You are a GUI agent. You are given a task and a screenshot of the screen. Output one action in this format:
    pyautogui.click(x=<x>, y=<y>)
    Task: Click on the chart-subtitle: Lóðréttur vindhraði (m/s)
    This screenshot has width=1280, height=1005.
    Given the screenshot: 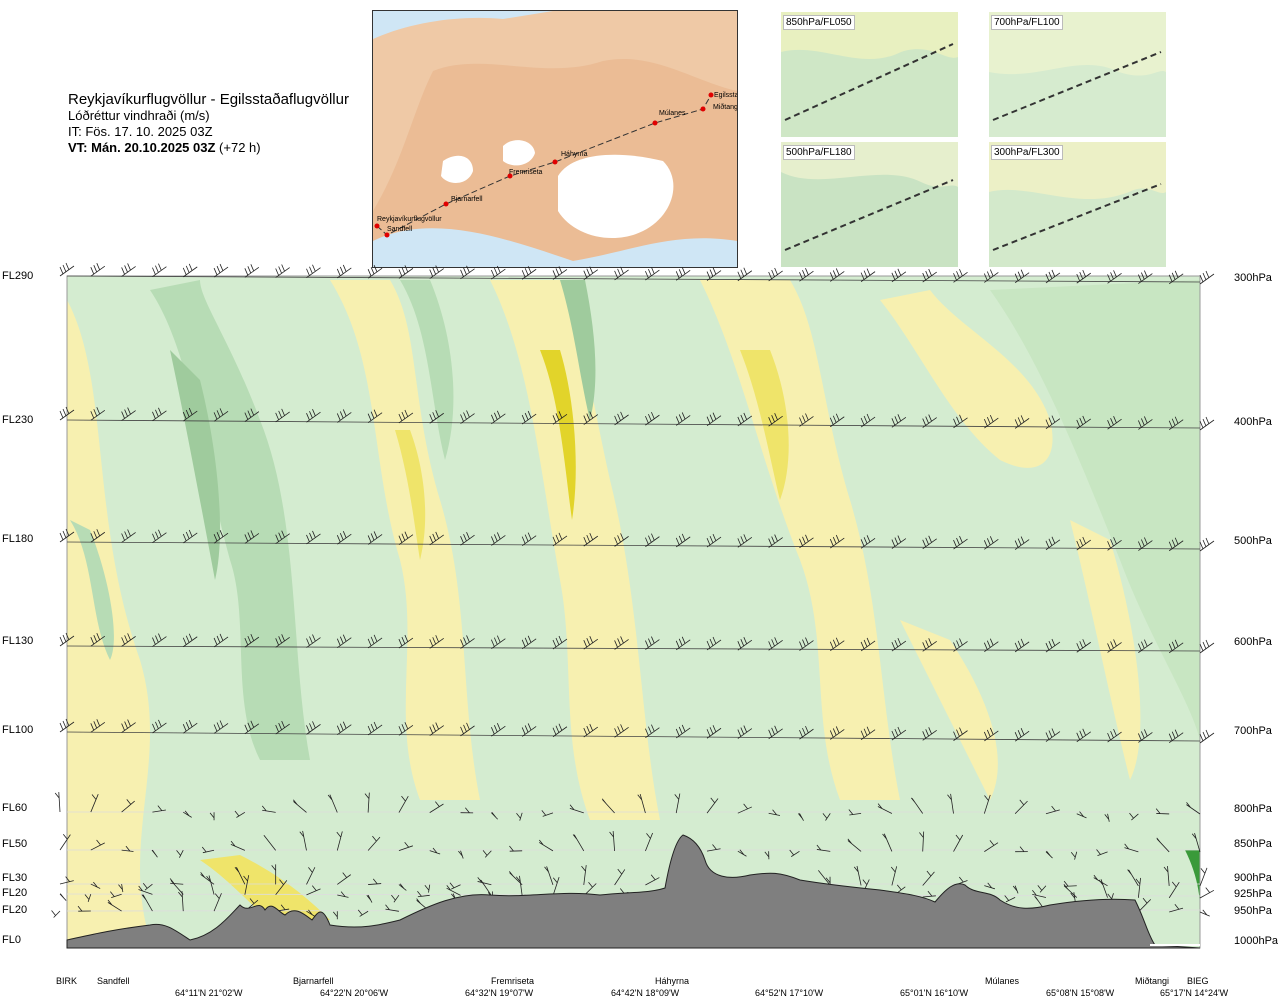 What is the action you would take?
    pyautogui.click(x=139, y=115)
    